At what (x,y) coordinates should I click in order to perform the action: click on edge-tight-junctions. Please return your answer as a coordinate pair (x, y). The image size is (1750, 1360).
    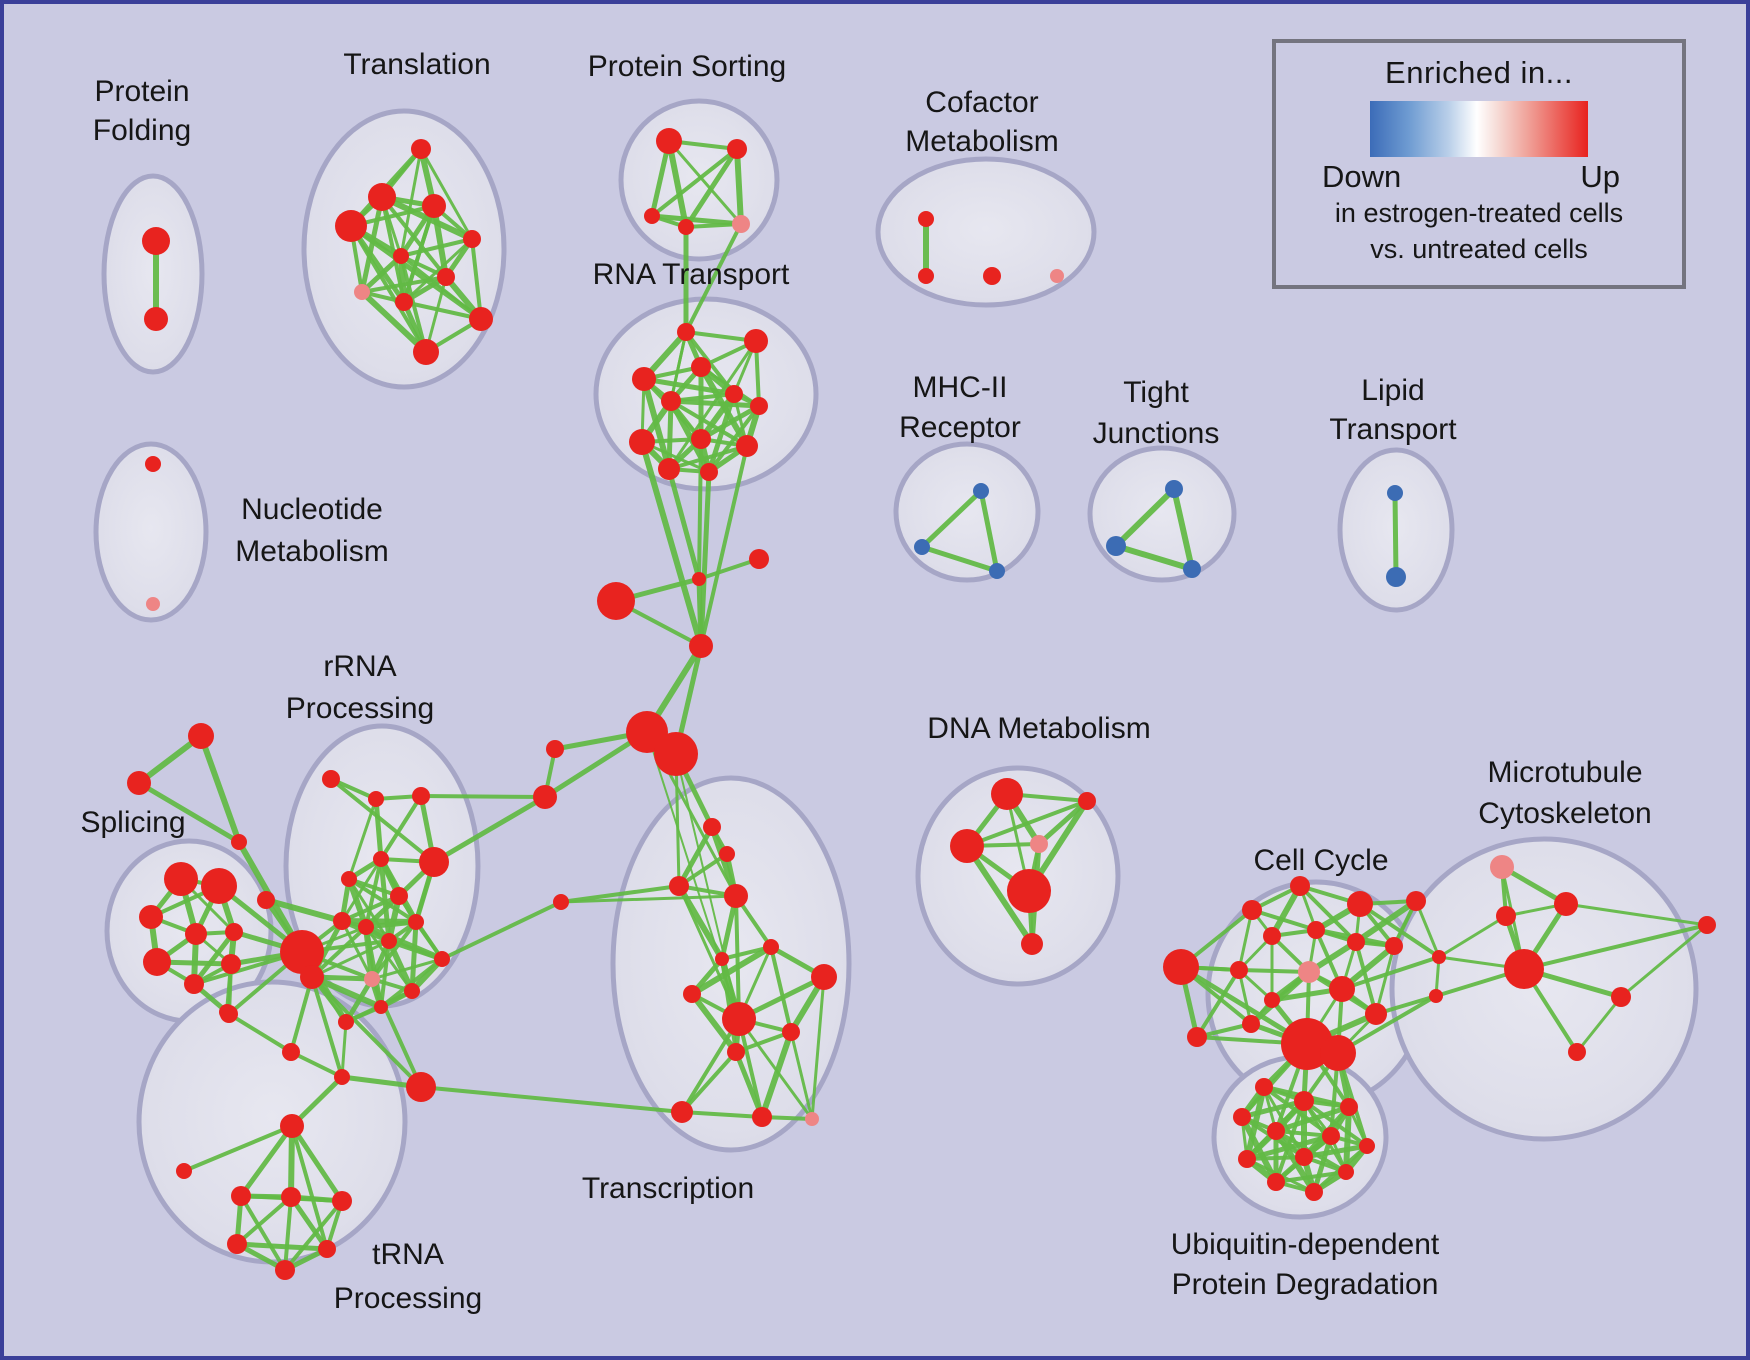
    Looking at the image, I should click on (1154, 557).